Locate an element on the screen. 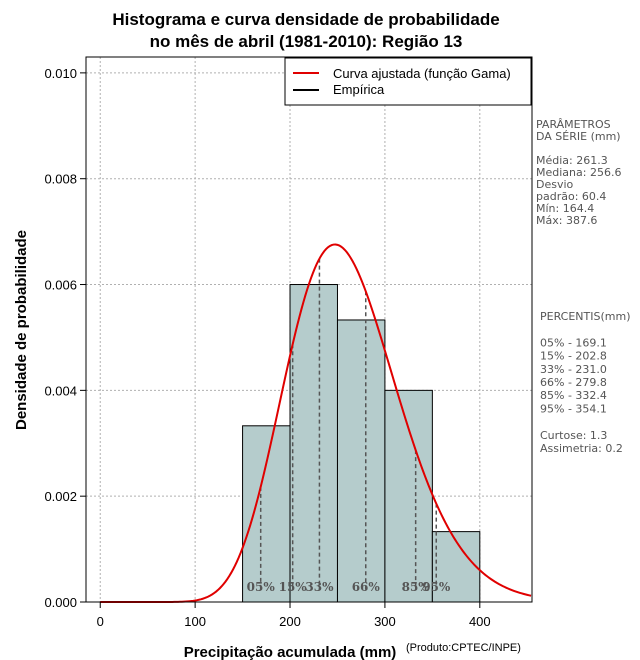 Image resolution: width=640 pixels, height=660 pixels. x-axis-label: Precipitação acumulada (mm) is located at coordinates (290, 652).